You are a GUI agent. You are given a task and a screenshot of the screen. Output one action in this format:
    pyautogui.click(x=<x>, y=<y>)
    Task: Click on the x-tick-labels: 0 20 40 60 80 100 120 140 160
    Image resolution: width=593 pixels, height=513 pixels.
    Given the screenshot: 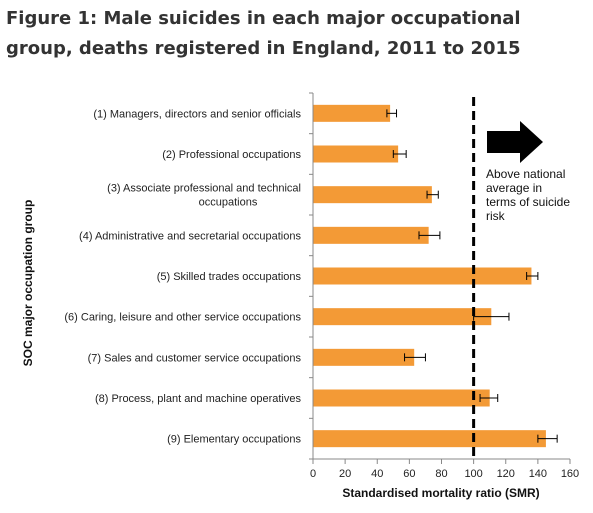 What is the action you would take?
    pyautogui.click(x=444, y=474)
    